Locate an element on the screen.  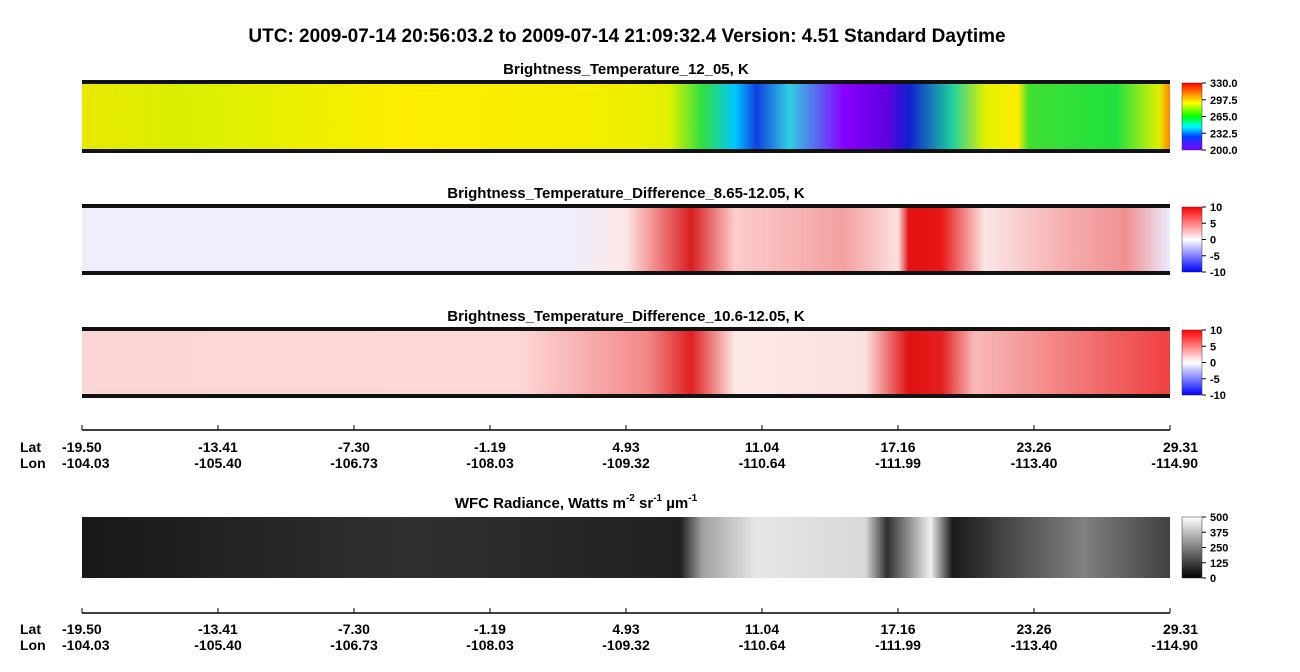
panel-title: WFC Radiance, Watts m-2 sr-1 µm-1 is located at coordinates (576, 502).